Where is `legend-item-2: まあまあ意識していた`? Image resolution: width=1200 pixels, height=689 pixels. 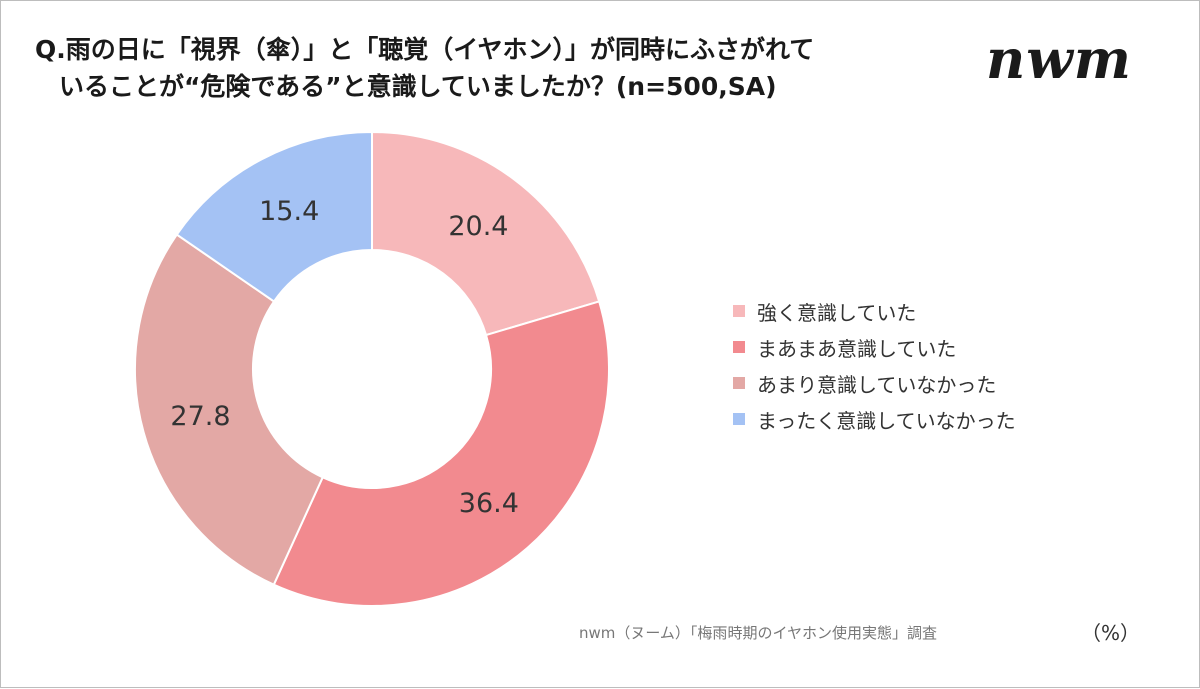 legend-item-2: まあまあ意識していた is located at coordinates (874, 347).